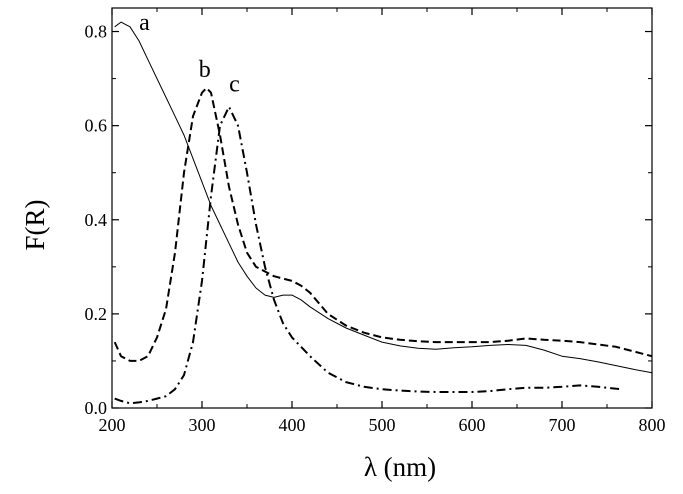 The height and width of the screenshot is (494, 683). What do you see at coordinates (144, 23) in the screenshot?
I see `curve-label-a: a` at bounding box center [144, 23].